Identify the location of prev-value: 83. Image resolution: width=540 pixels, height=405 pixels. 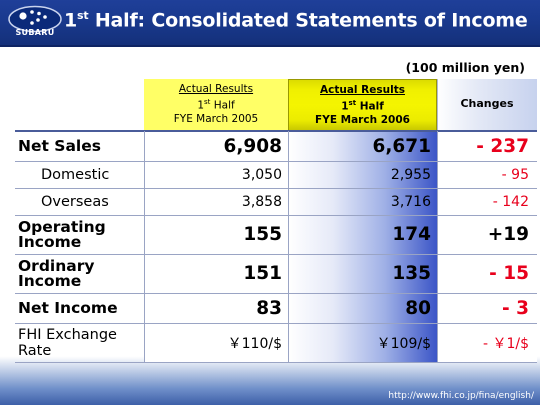
(216, 308).